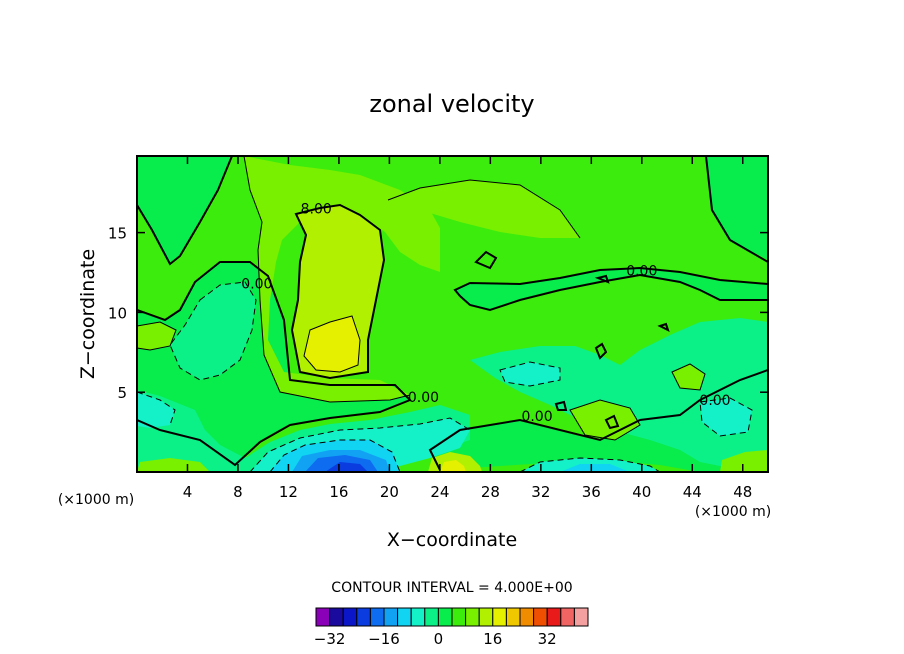 Image resolution: width=904 pixels, height=654 pixels. I want to click on x-tick-label: 16, so click(338, 492).